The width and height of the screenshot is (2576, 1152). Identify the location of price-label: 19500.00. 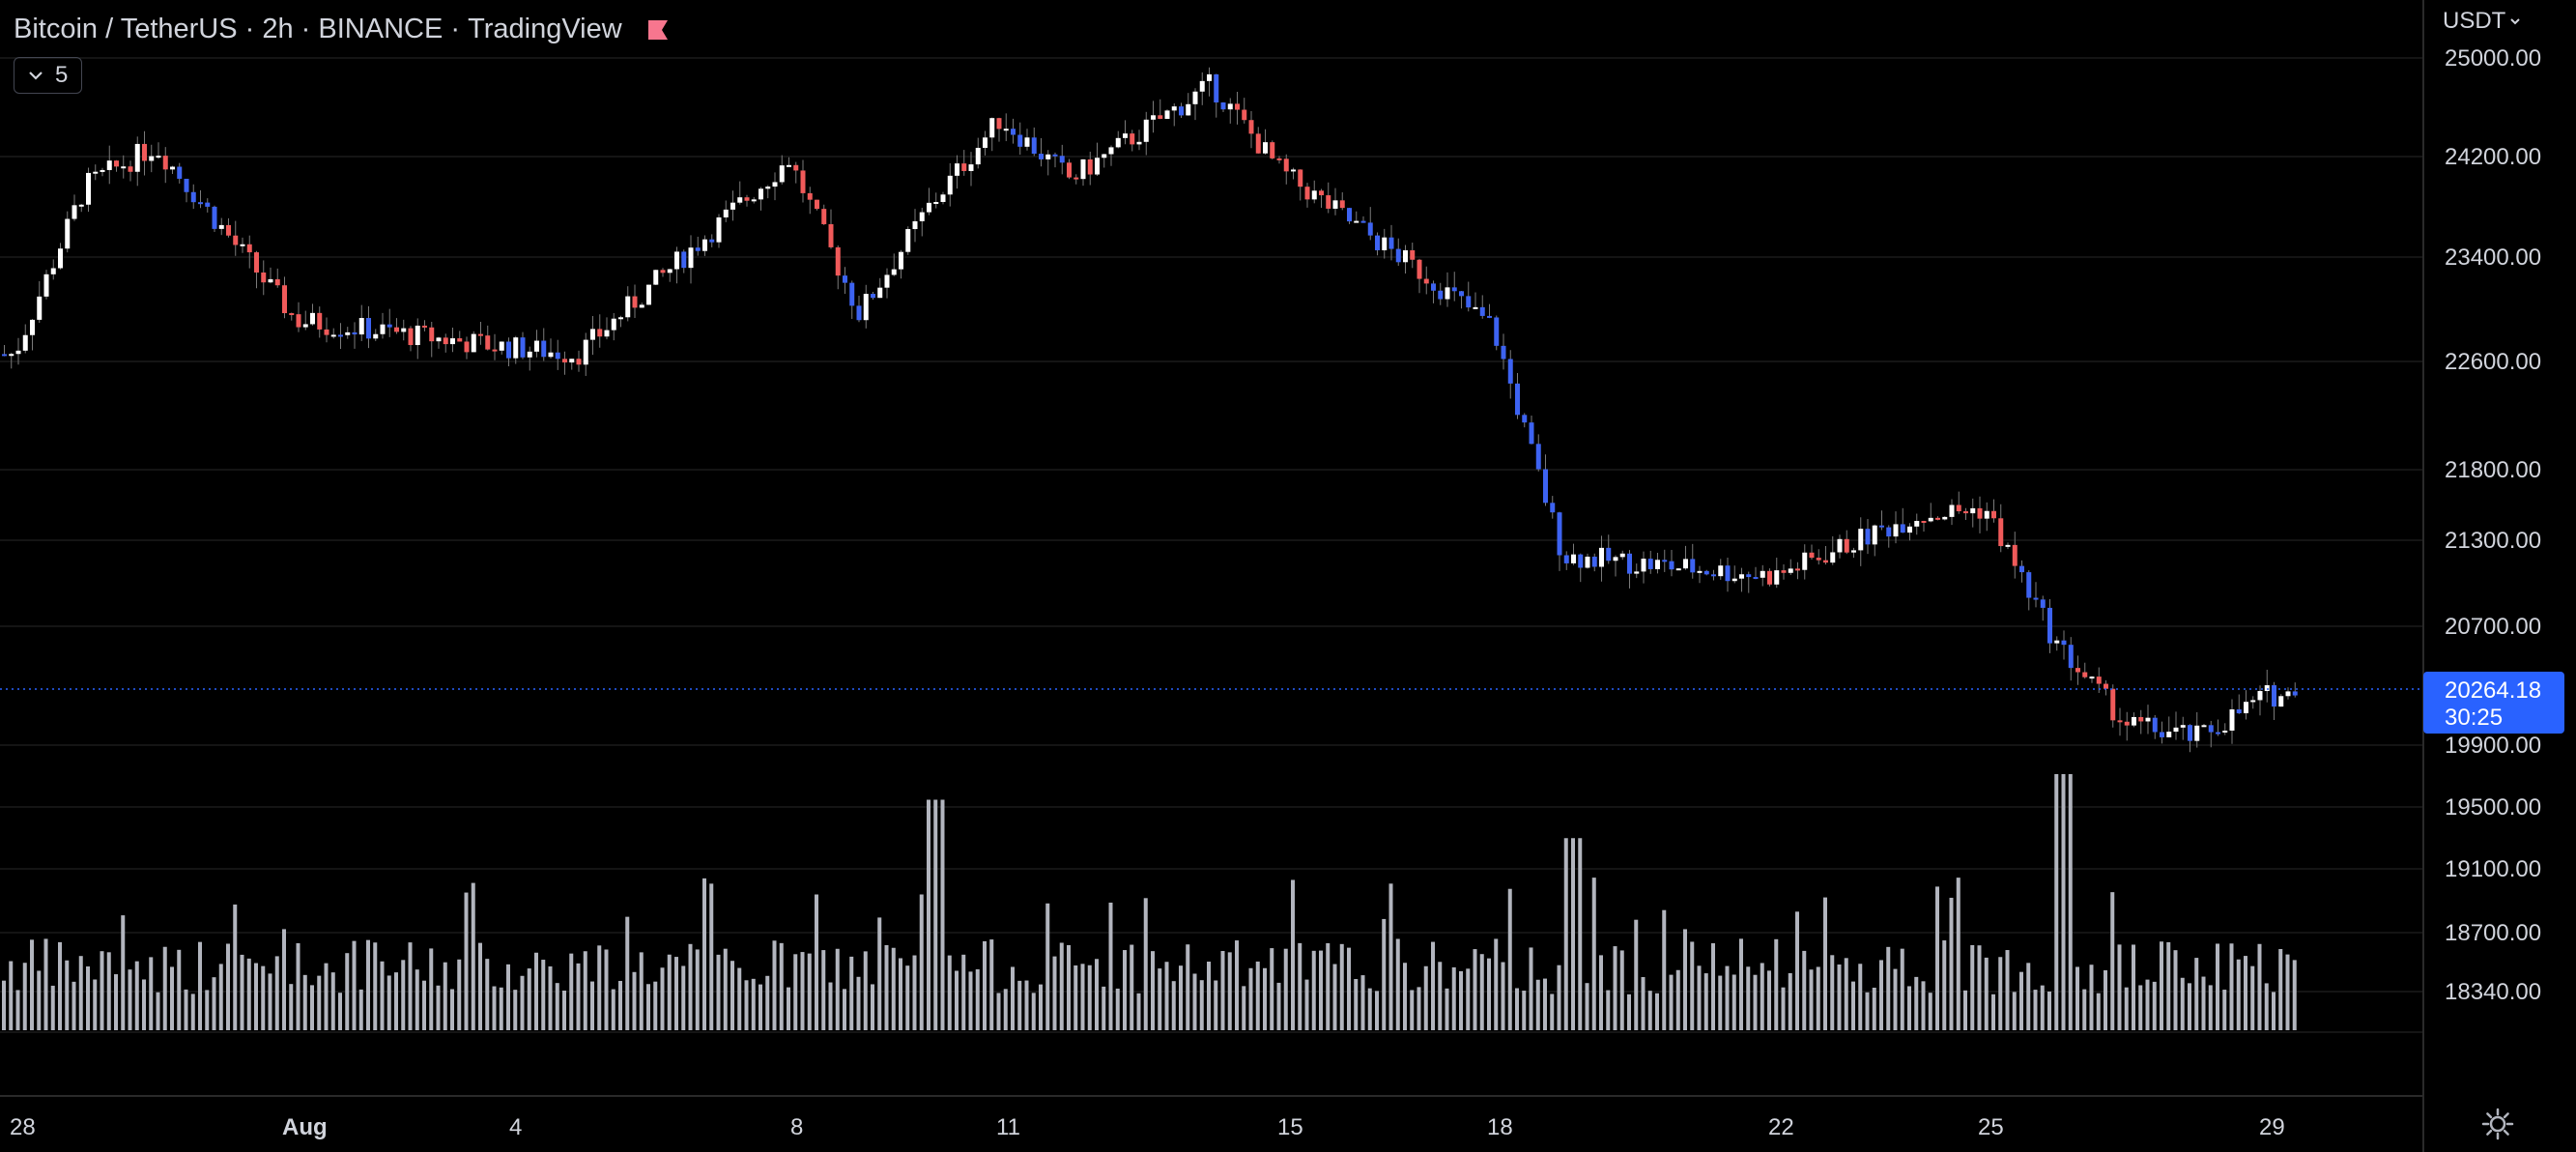
(2493, 808).